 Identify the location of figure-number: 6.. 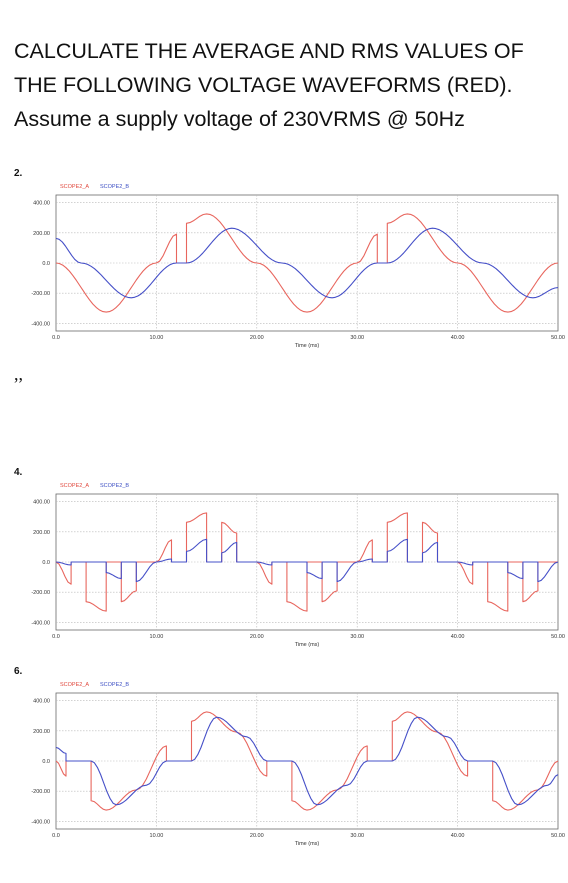
(18, 671).